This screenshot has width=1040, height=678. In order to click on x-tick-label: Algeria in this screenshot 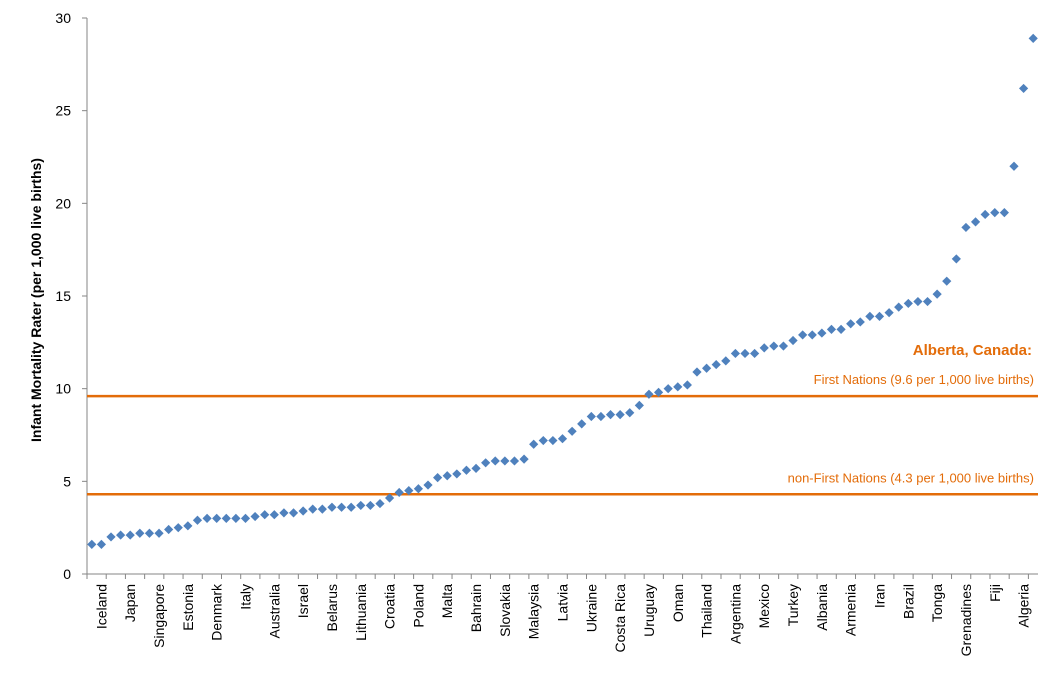, I will do `click(1024, 606)`.